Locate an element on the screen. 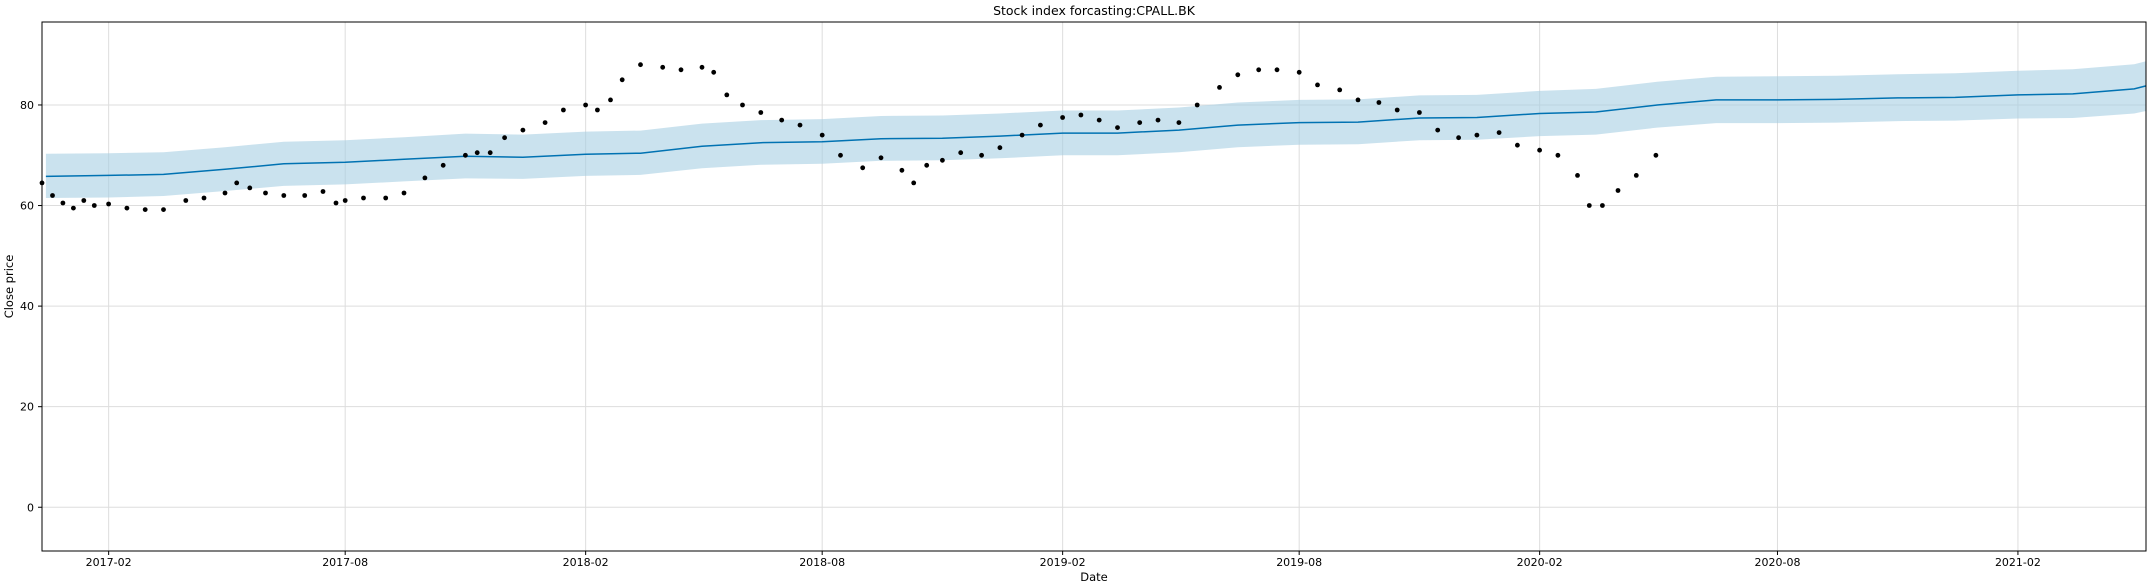  y-tick-label: 20 is located at coordinates (27, 407).